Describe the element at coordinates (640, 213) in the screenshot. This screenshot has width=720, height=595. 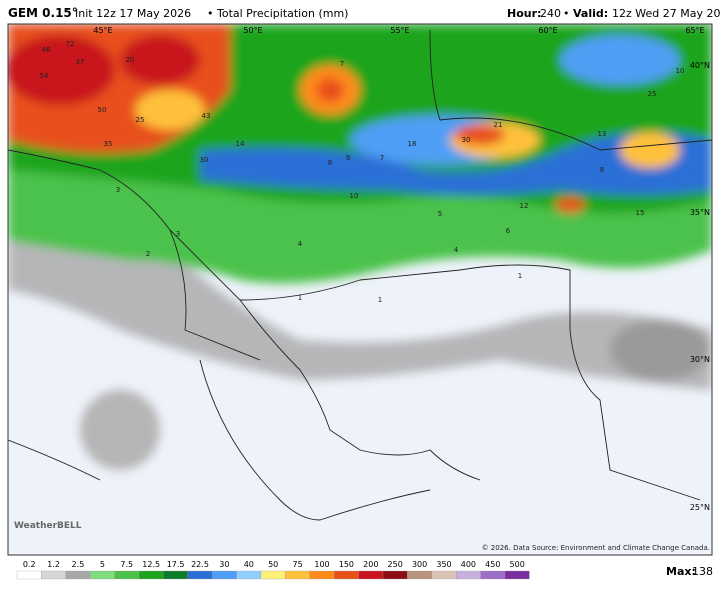
I see `map-value: 15` at that location.